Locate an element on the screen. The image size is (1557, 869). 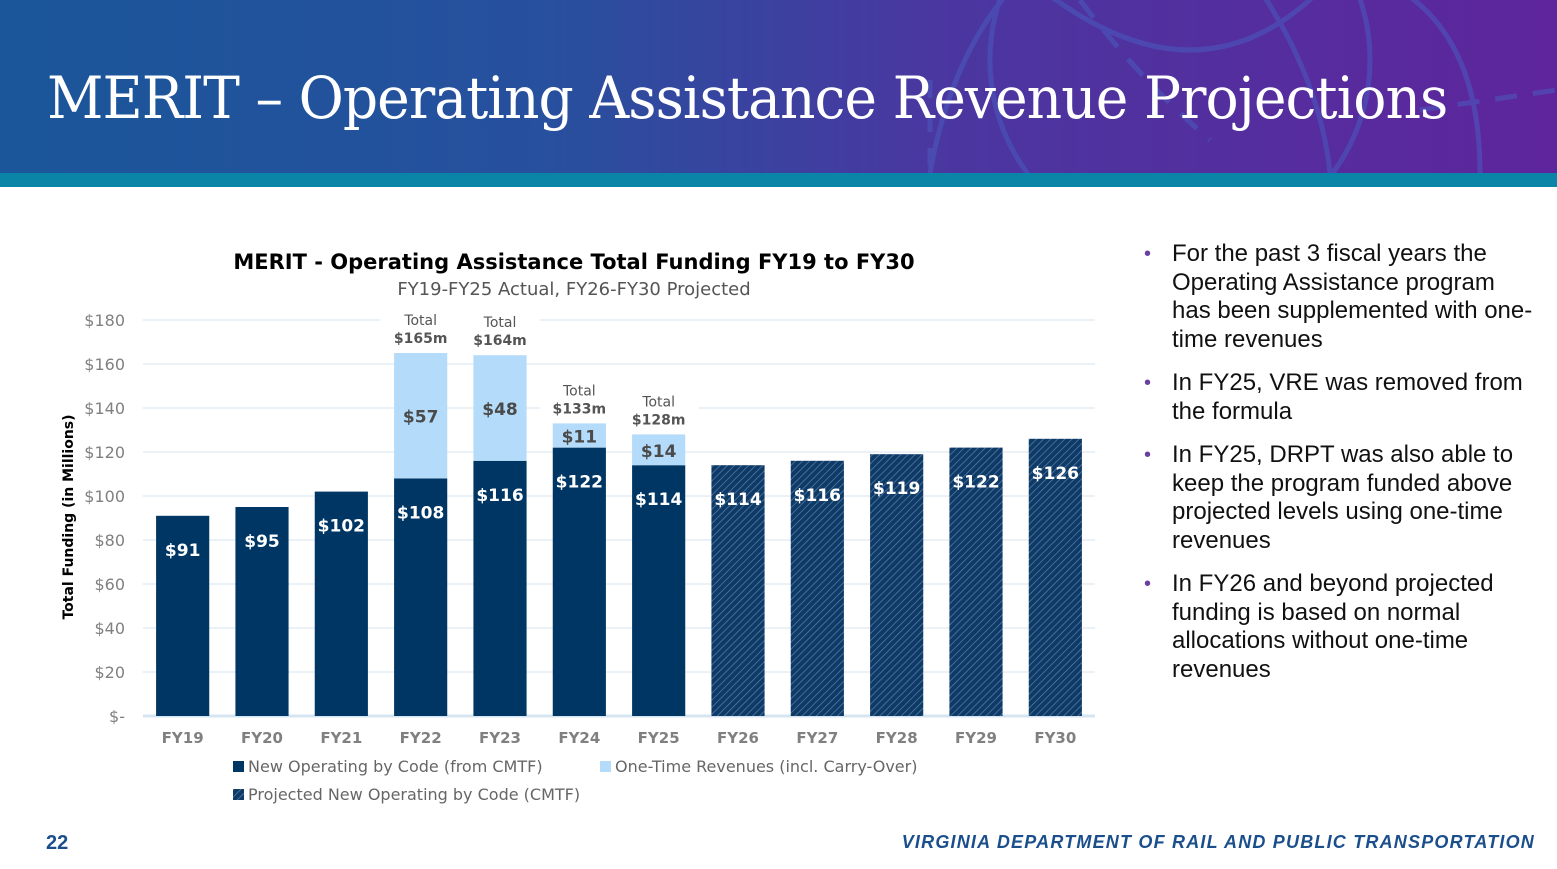
data-label: $48 is located at coordinates (500, 410).